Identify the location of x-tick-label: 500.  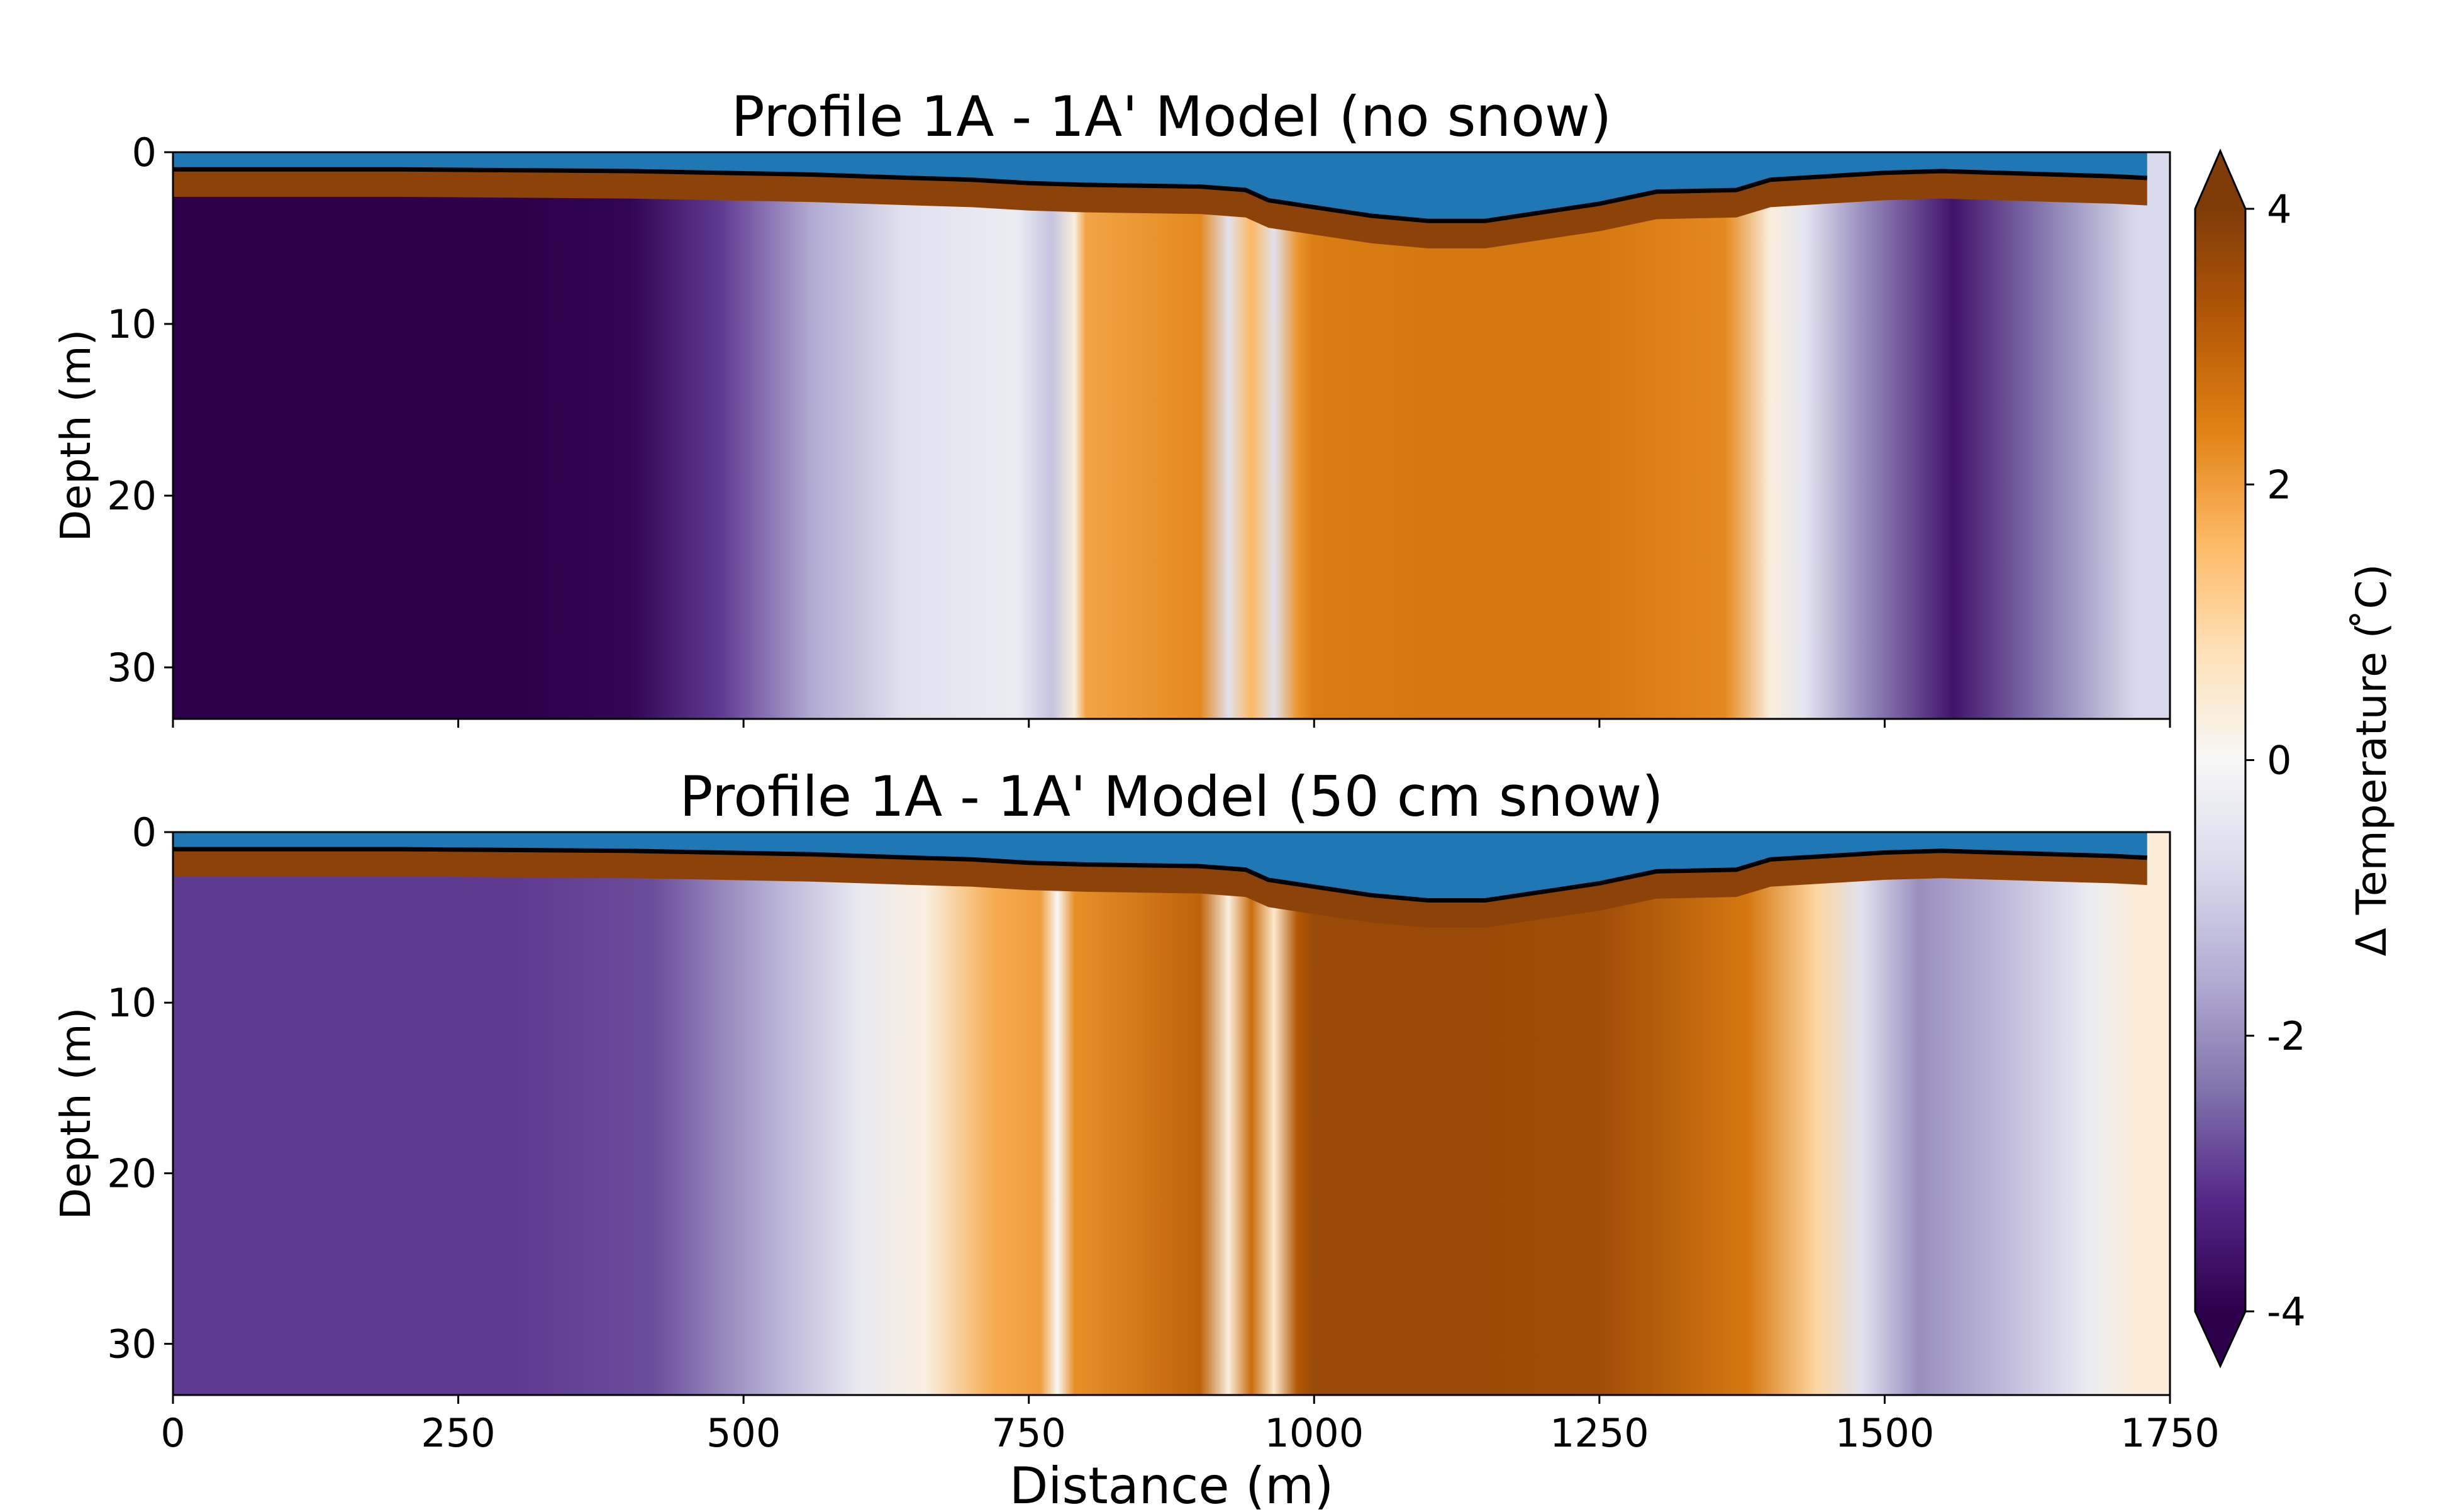
(743, 1433).